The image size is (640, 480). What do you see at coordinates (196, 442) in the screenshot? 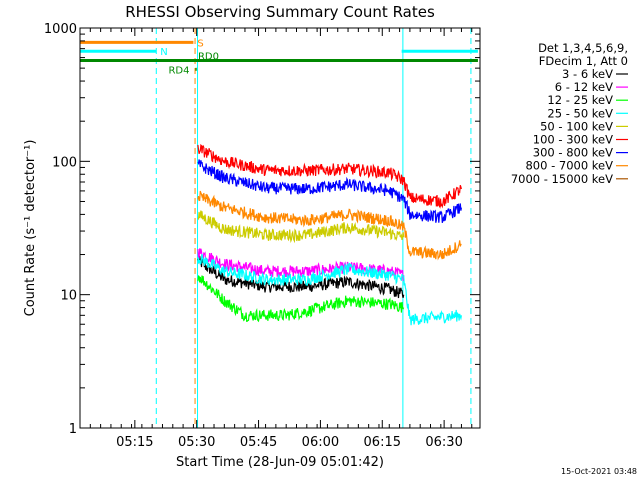
I see `x-tick-label-1: 05:30` at bounding box center [196, 442].